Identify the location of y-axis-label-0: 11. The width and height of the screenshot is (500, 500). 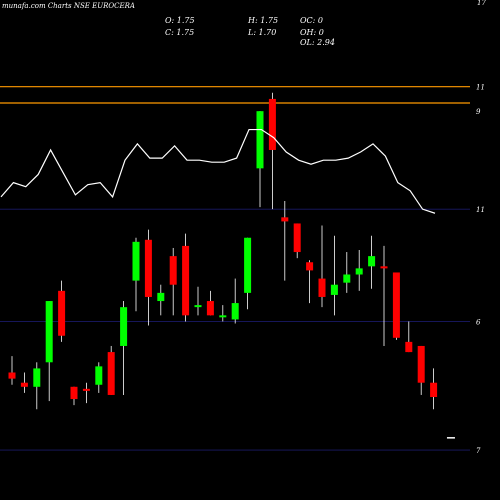
(480, 88).